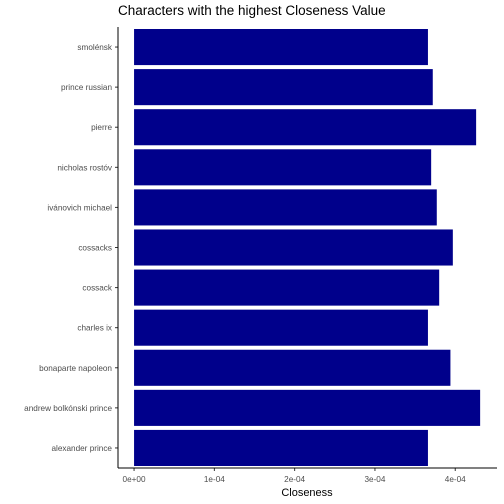 Image resolution: width=504 pixels, height=504 pixels. I want to click on y-tick-label: charles ix, so click(94, 328).